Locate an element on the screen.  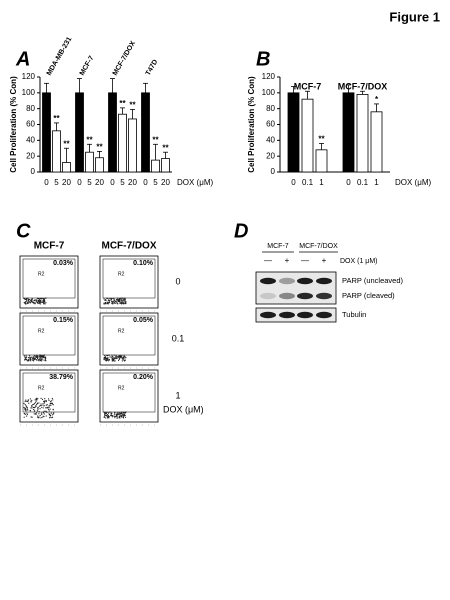
group-header: MCF-7 is located at coordinates (277, 246).